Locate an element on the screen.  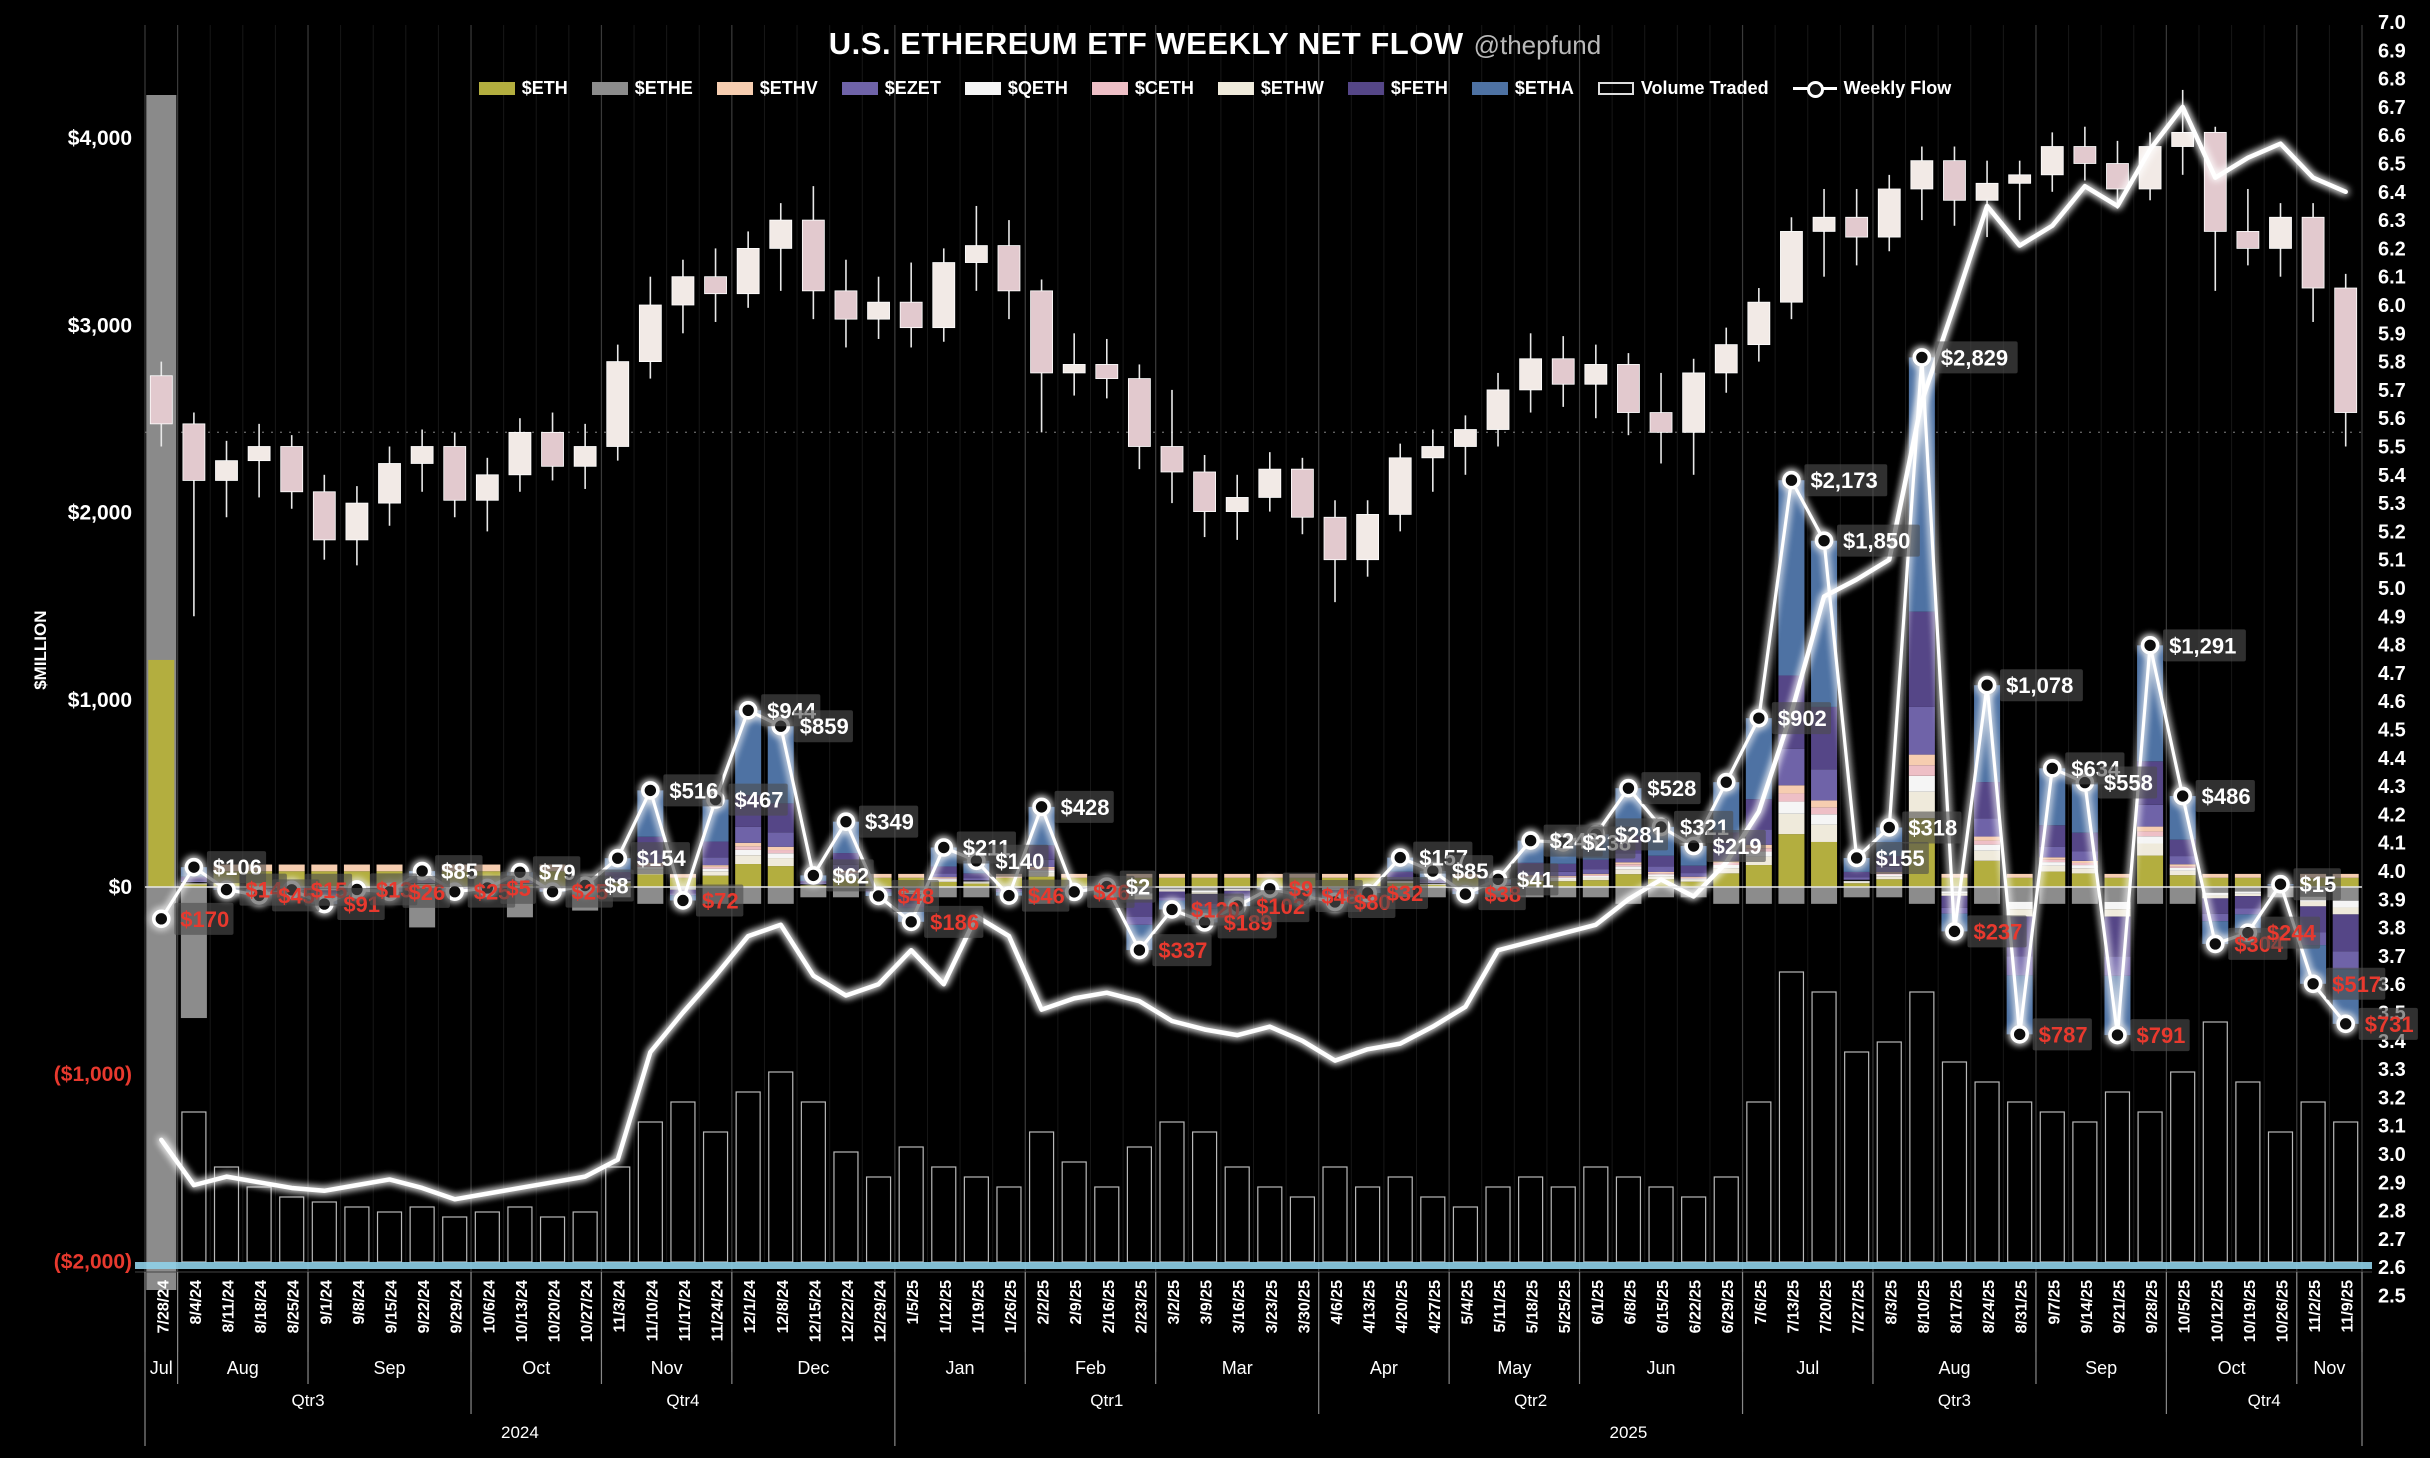
right-axis-tick: 5.2 is located at coordinates (2392, 532).